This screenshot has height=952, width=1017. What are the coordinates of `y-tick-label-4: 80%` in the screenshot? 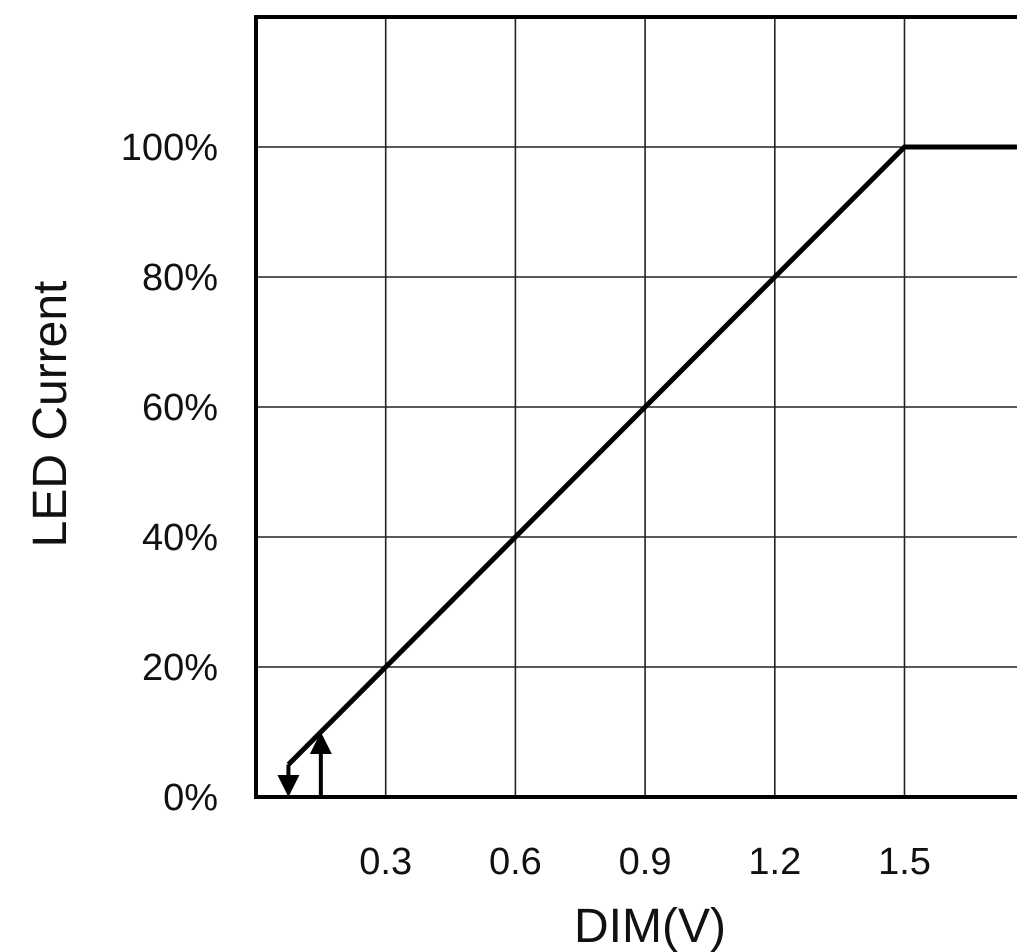 It's located at (180, 278).